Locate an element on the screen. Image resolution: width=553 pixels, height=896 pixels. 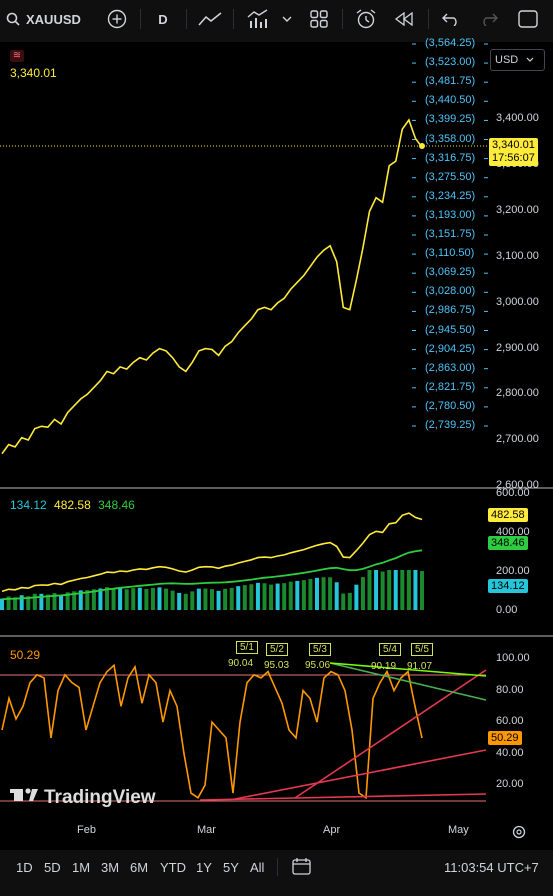
fib-level-label: (3,193.00) is located at coordinates (450, 214).